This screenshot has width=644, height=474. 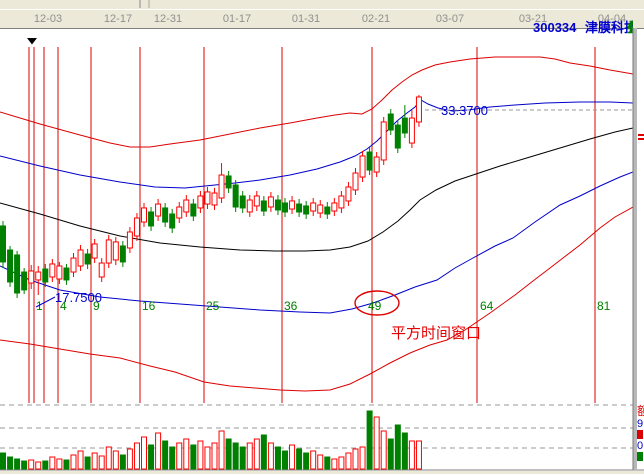 What do you see at coordinates (635, 249) in the screenshot?
I see `right-separator-bar` at bounding box center [635, 249].